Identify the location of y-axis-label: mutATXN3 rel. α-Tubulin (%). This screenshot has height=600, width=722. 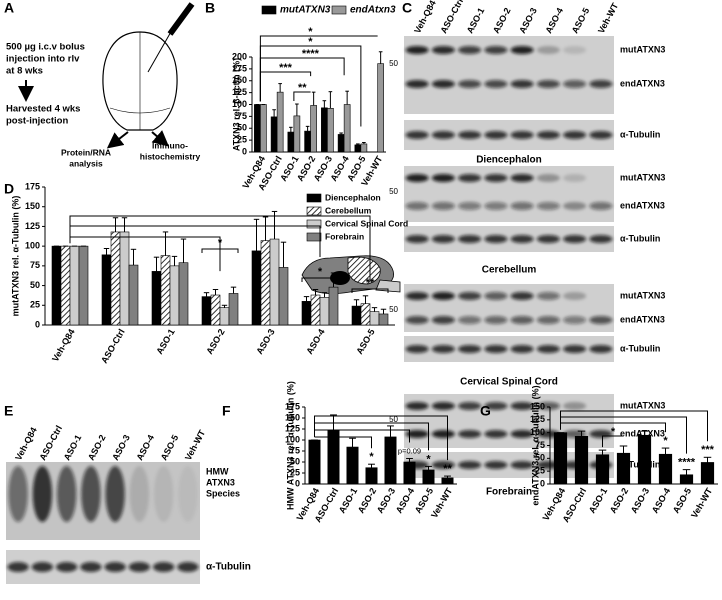
(15, 256).